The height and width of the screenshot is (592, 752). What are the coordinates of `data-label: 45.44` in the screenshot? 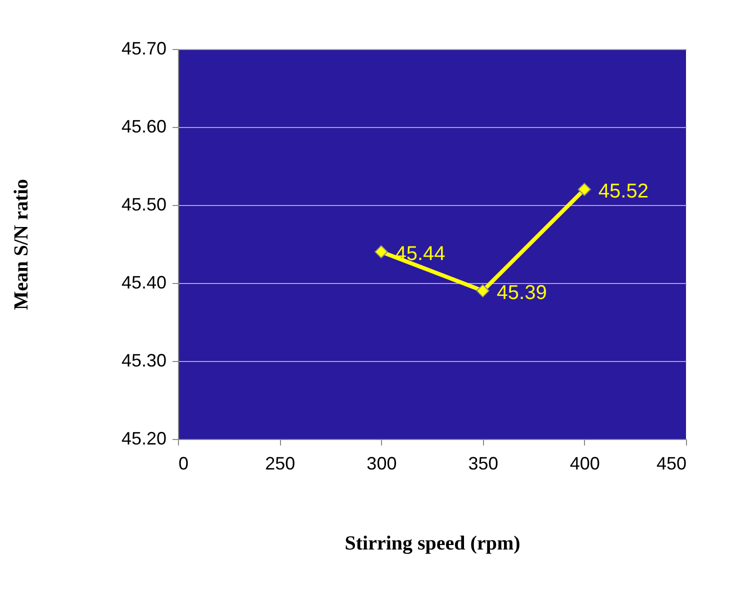 It's located at (420, 253).